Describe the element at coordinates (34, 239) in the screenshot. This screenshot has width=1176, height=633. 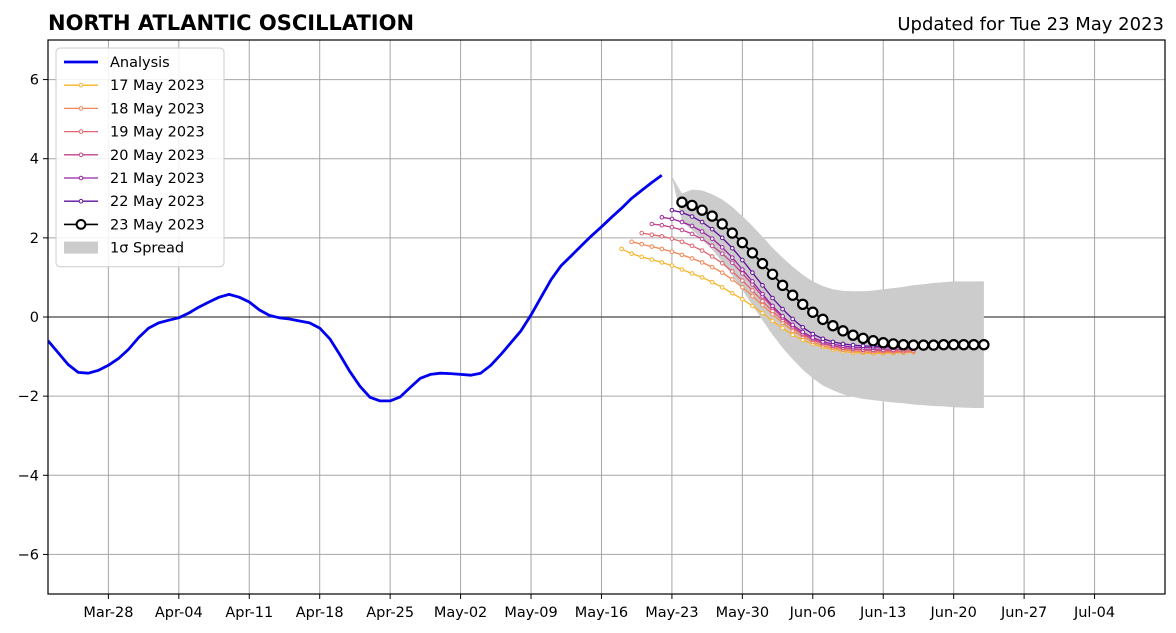
I see `y-tick-label: 2` at that location.